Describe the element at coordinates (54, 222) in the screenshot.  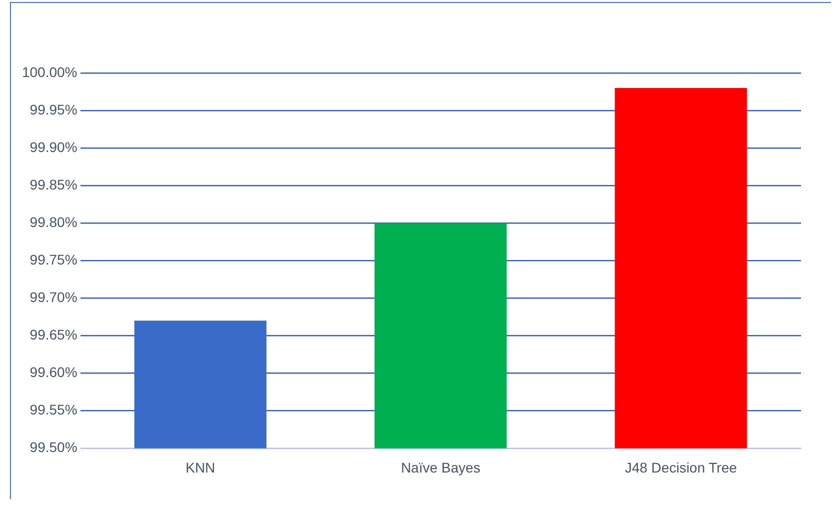
I see `y-tick-label: 99.80%` at that location.